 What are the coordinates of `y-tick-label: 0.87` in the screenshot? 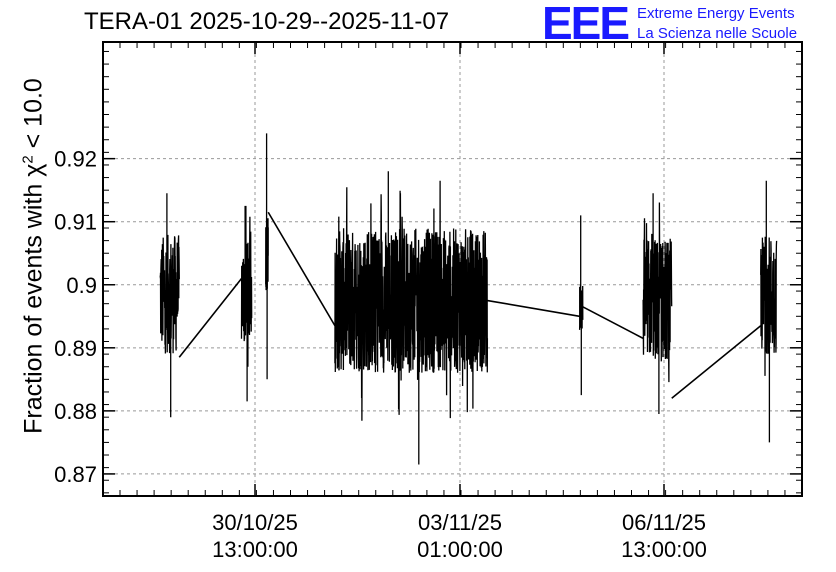 It's located at (75, 474).